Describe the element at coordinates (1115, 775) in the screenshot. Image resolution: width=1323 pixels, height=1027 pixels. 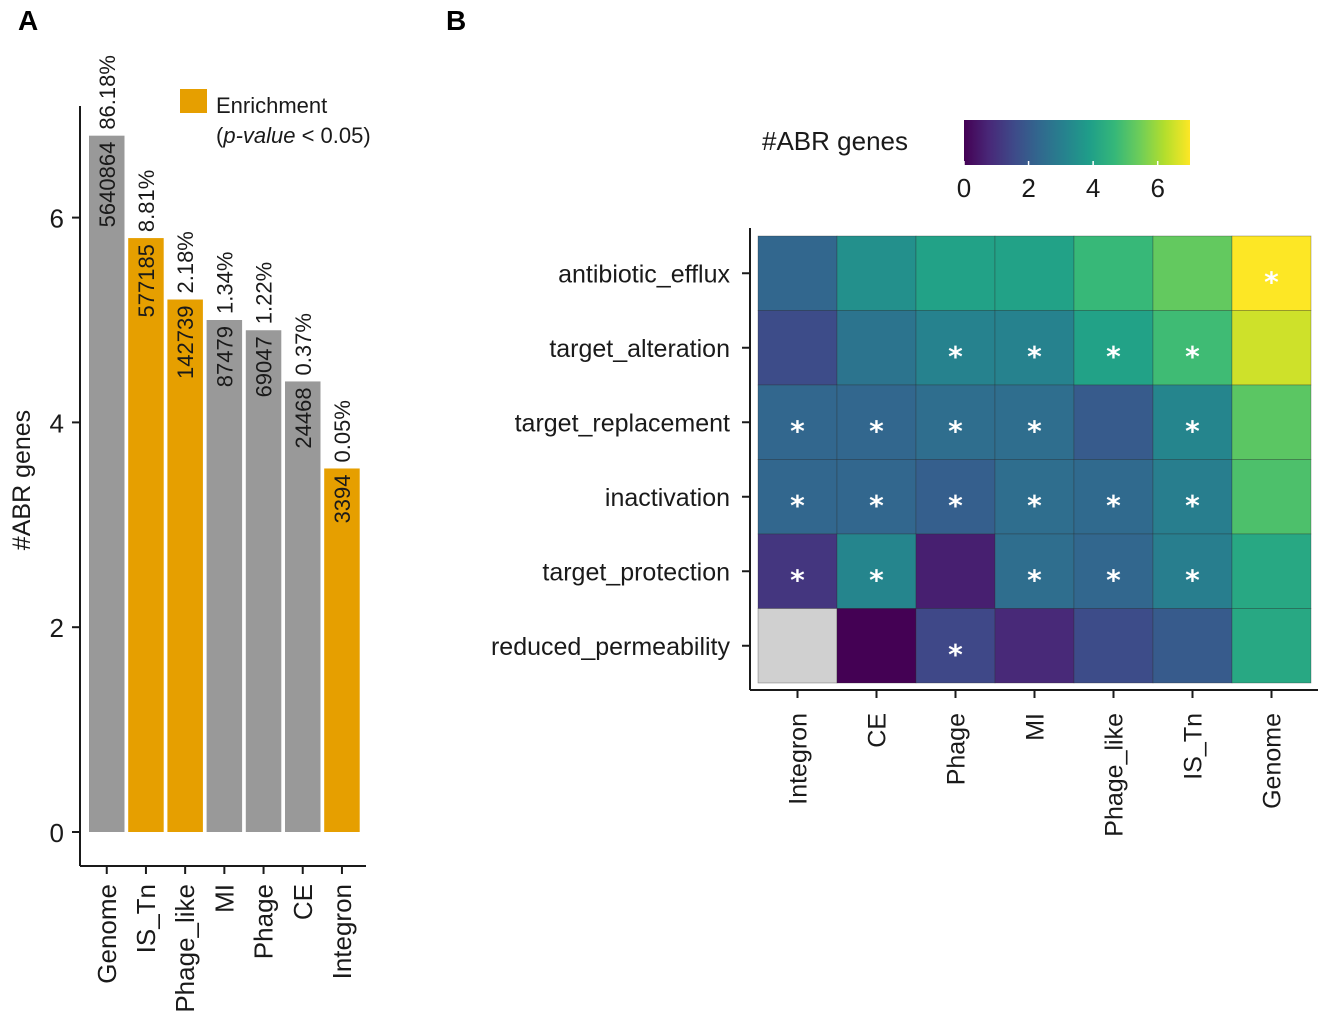
I see `heatmap-col-label: Phage_like` at that location.